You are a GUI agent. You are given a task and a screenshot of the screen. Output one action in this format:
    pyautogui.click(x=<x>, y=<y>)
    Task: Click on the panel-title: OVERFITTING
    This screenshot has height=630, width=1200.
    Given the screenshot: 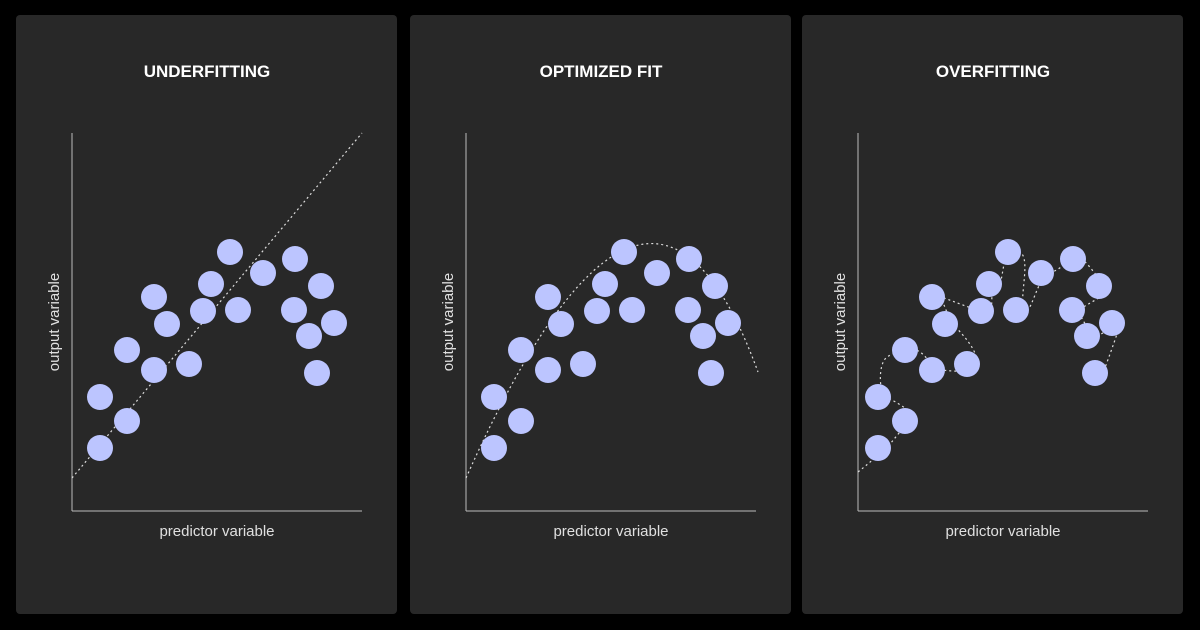 What is the action you would take?
    pyautogui.click(x=993, y=71)
    